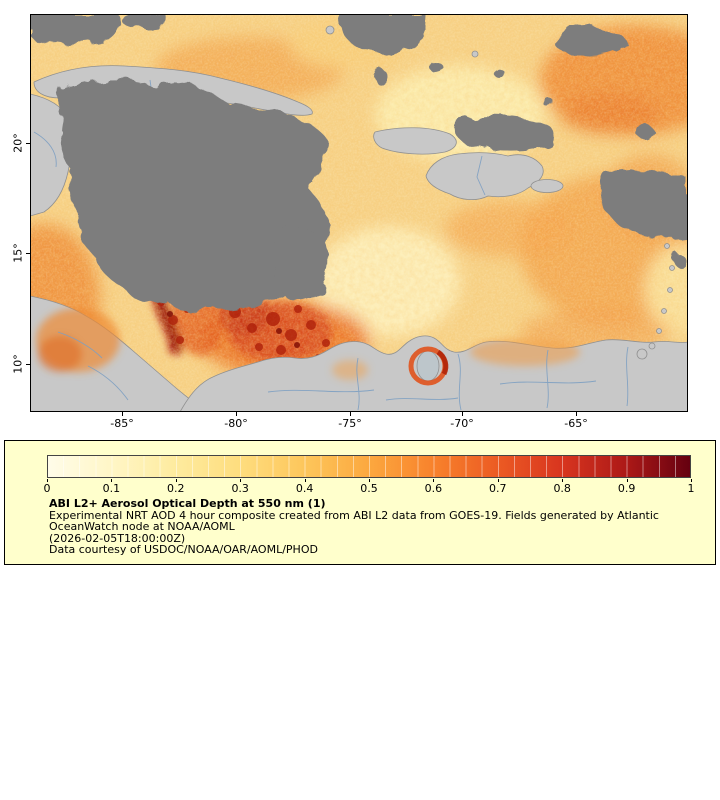  I want to click on hispaniola-island, so click(484, 176).